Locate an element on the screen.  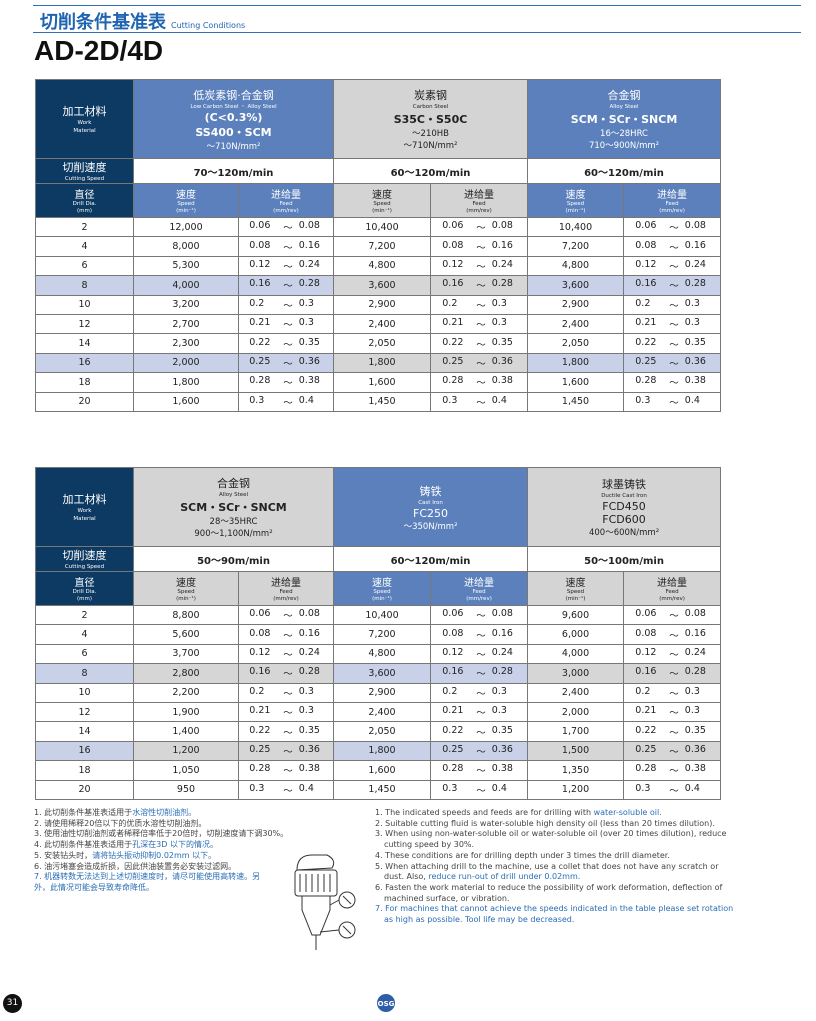
feed-value: 0.22 ～ 0.35 is located at coordinates (479, 731).